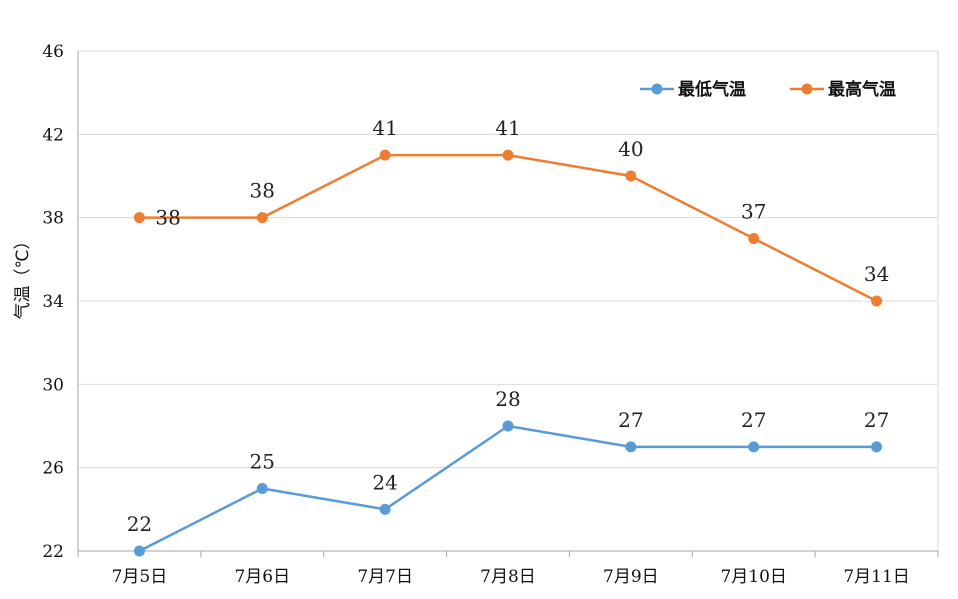 The image size is (958, 599). What do you see at coordinates (507, 399) in the screenshot?
I see `data-label: 28` at bounding box center [507, 399].